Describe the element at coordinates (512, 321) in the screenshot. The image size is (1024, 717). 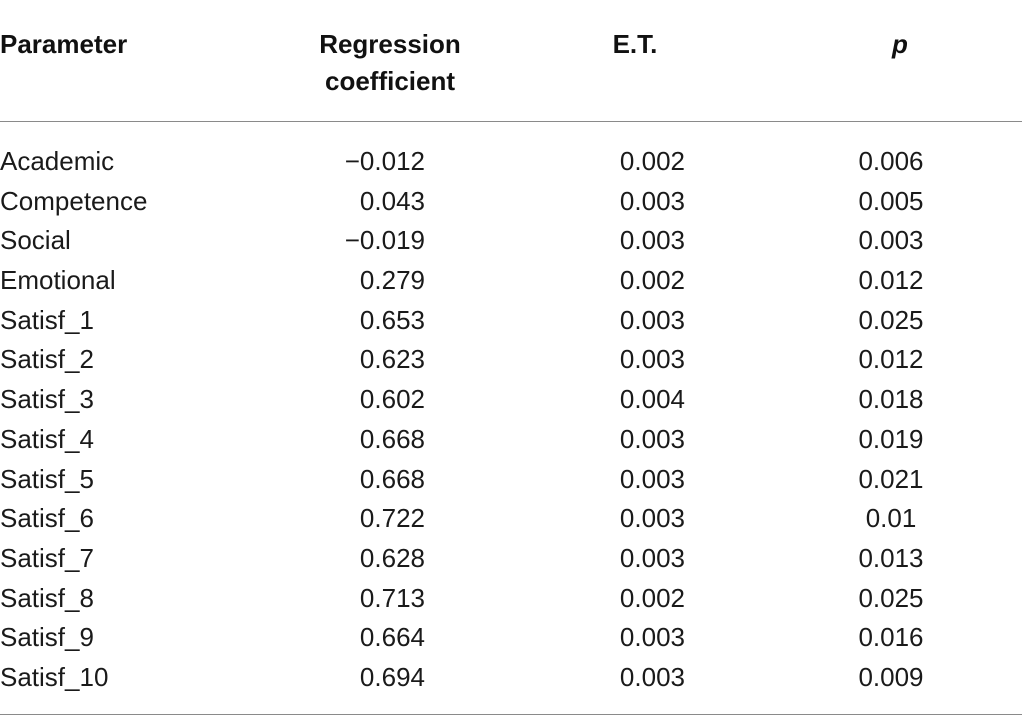
I see `table-row: Satisf_1 0.653 0.003 0.025` at that location.